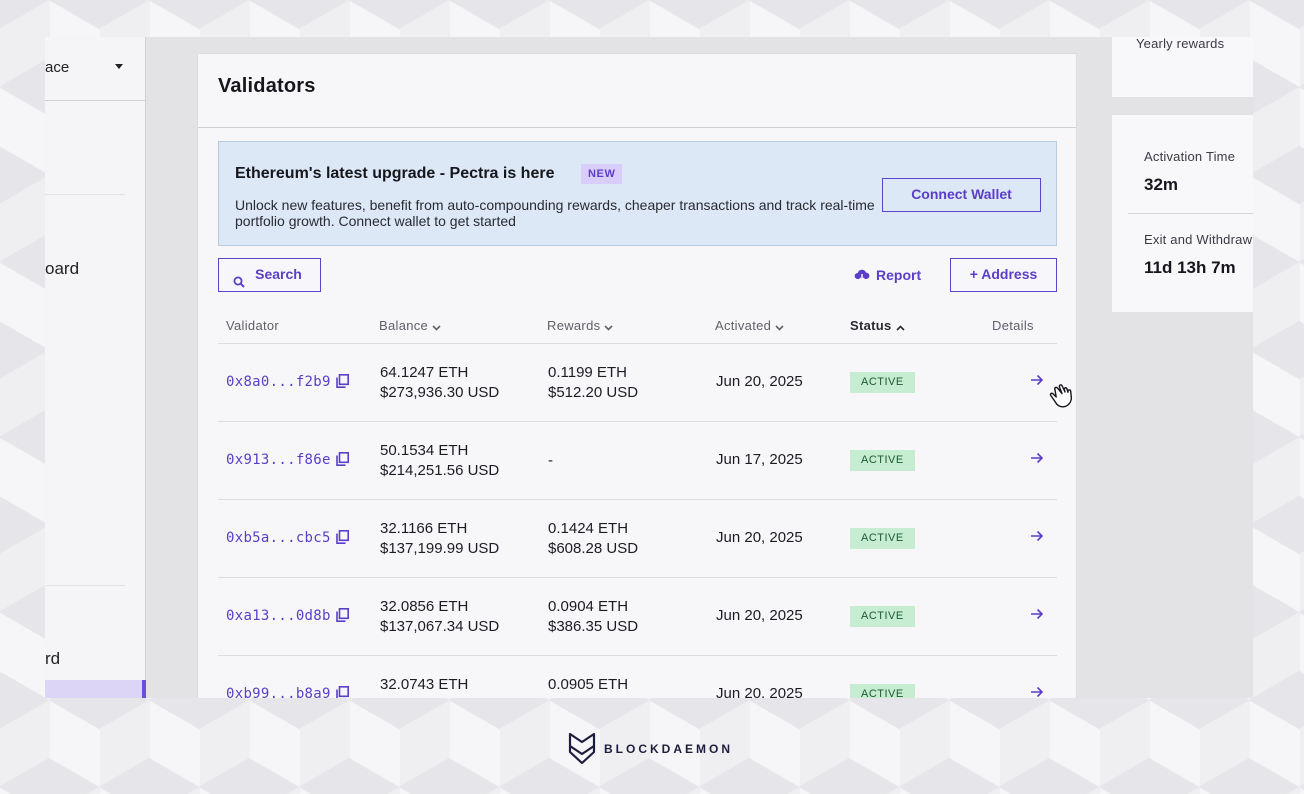  What do you see at coordinates (759, 459) in the screenshot?
I see `activated-date: Jun 17, 2025` at bounding box center [759, 459].